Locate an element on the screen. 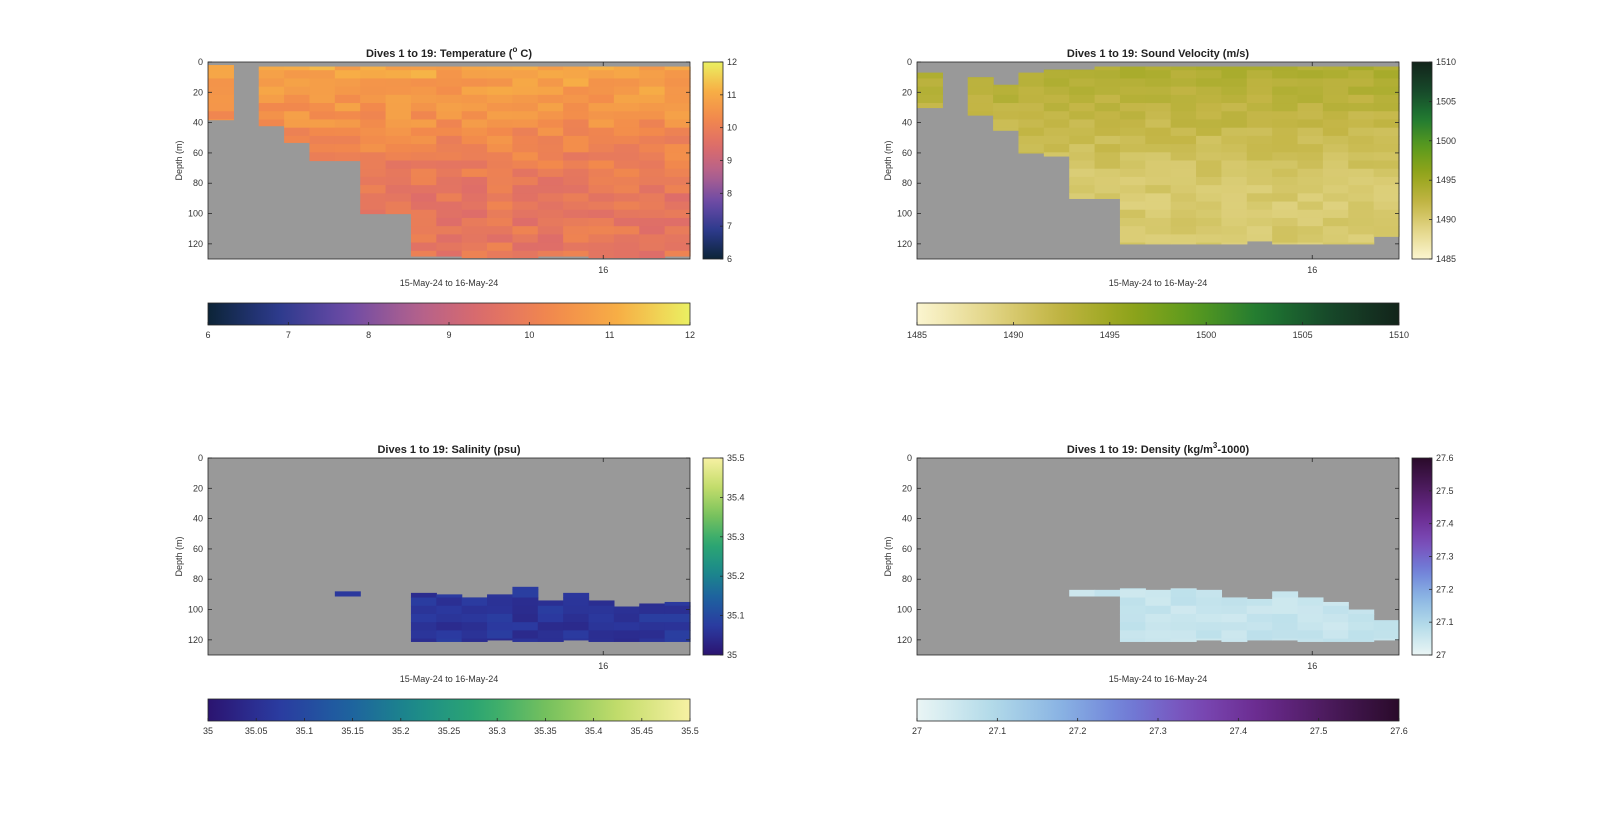 Image resolution: width=1600 pixels, height=830 pixels. colorbar-tick-label: 35.5 is located at coordinates (690, 731).